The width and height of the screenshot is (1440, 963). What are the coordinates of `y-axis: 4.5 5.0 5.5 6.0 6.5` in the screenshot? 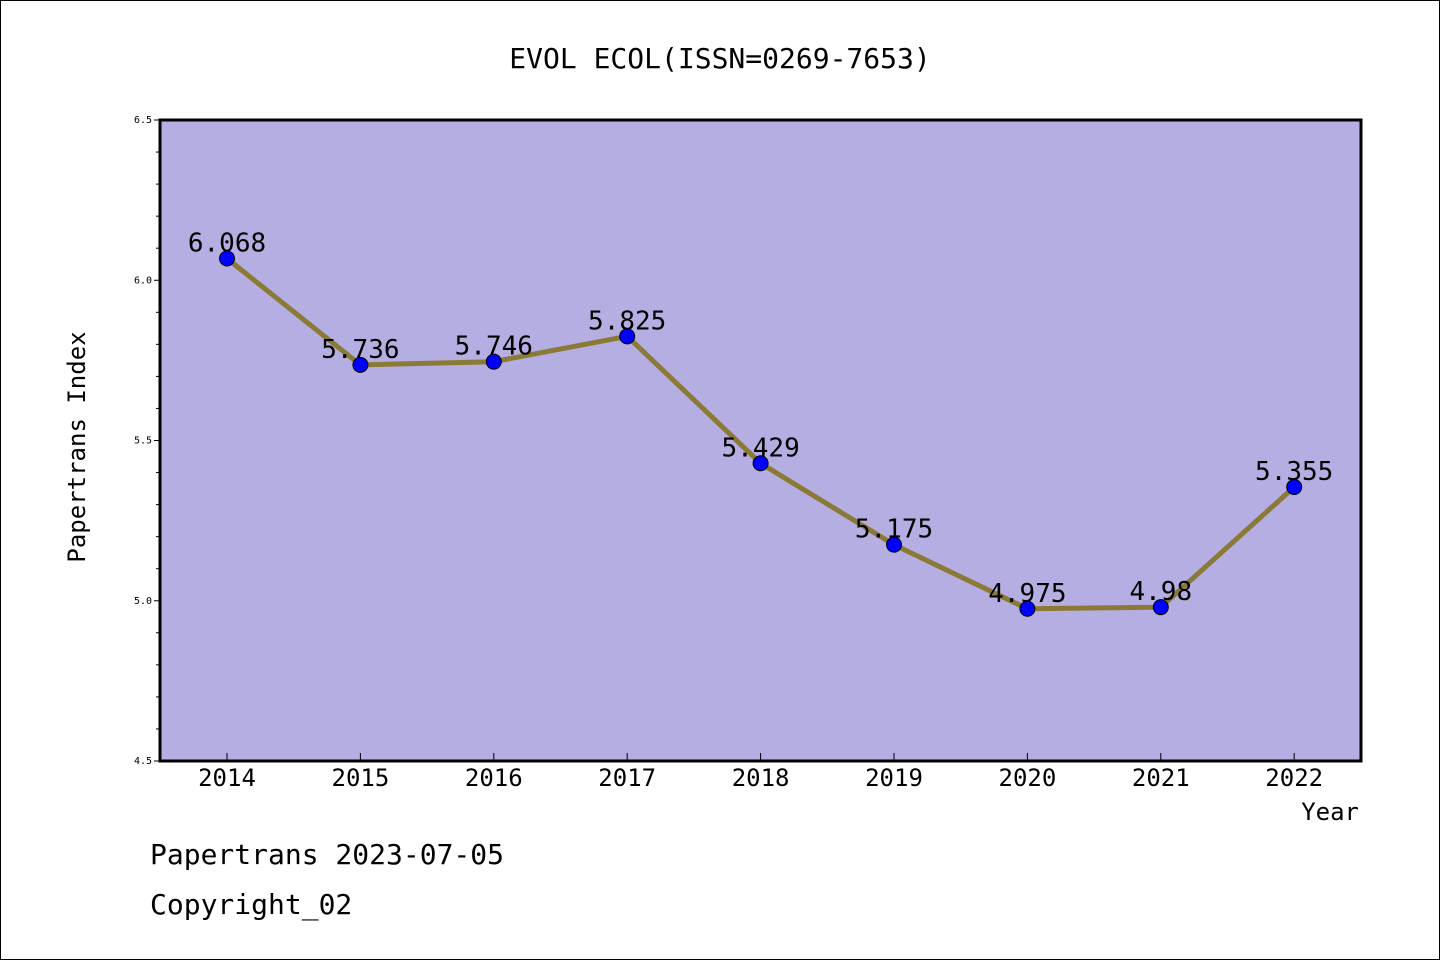 It's located at (147, 441).